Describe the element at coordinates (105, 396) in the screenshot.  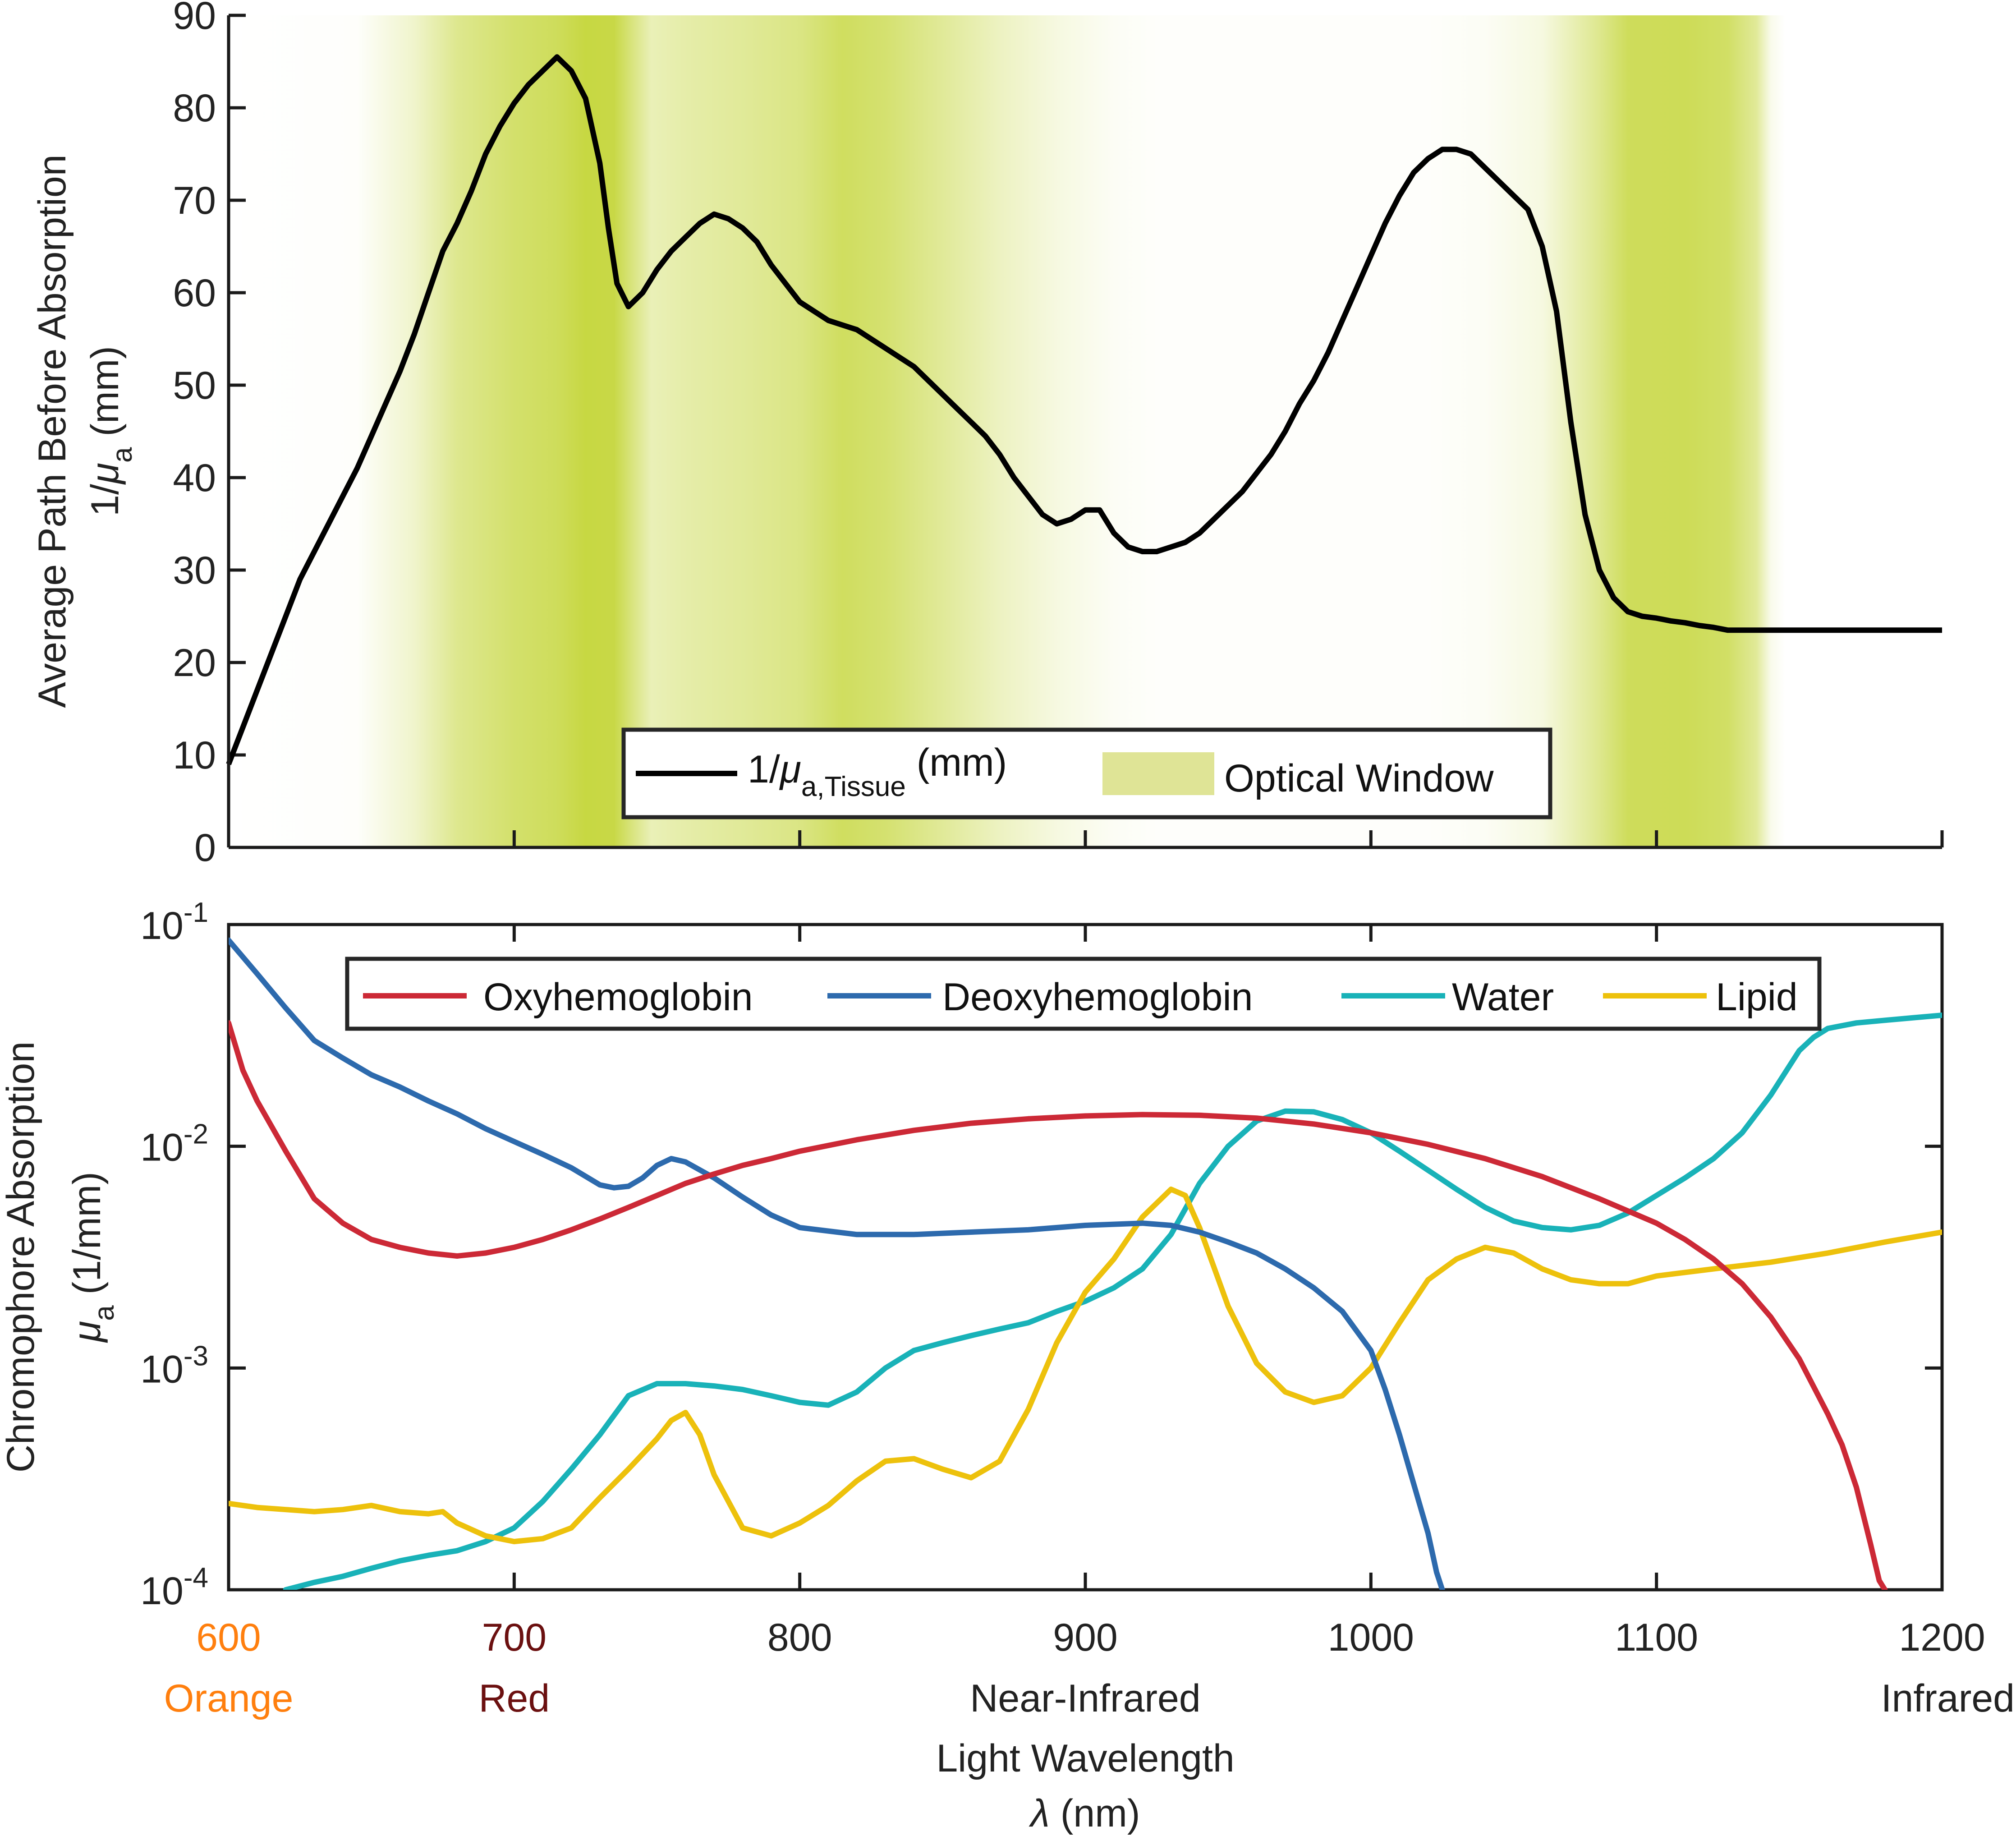
I see `top-ylabel-suffix: (mm)` at that location.